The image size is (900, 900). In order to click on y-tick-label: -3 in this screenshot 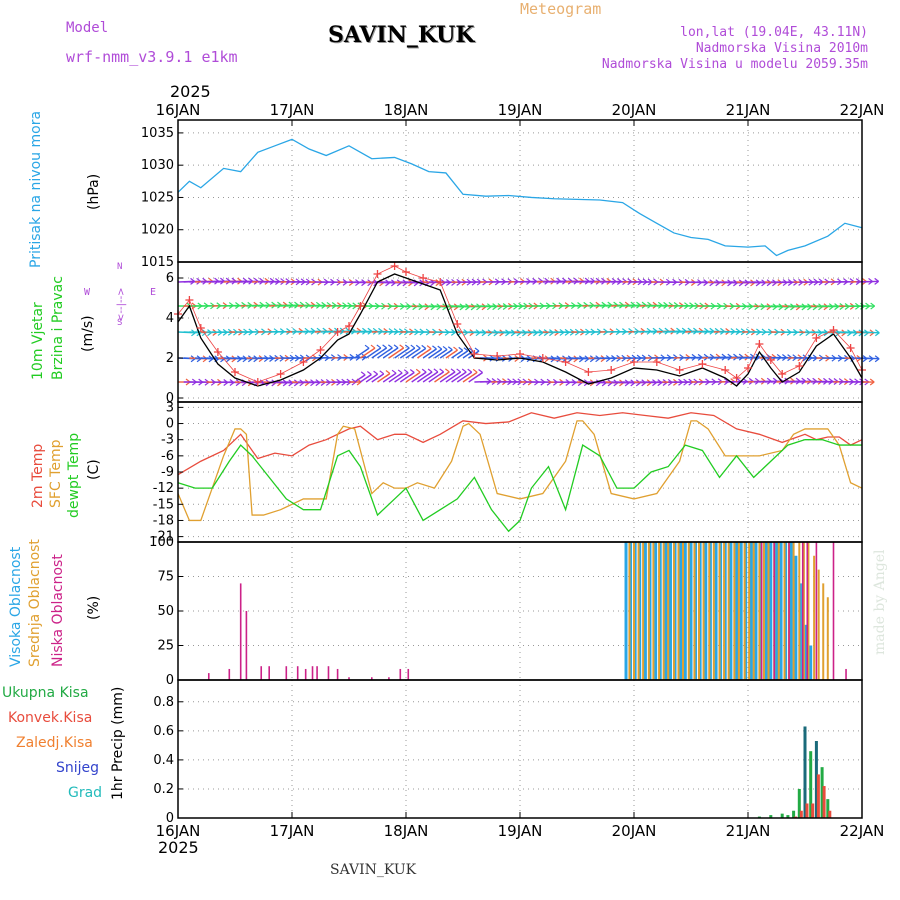, I will do `click(167, 440)`.